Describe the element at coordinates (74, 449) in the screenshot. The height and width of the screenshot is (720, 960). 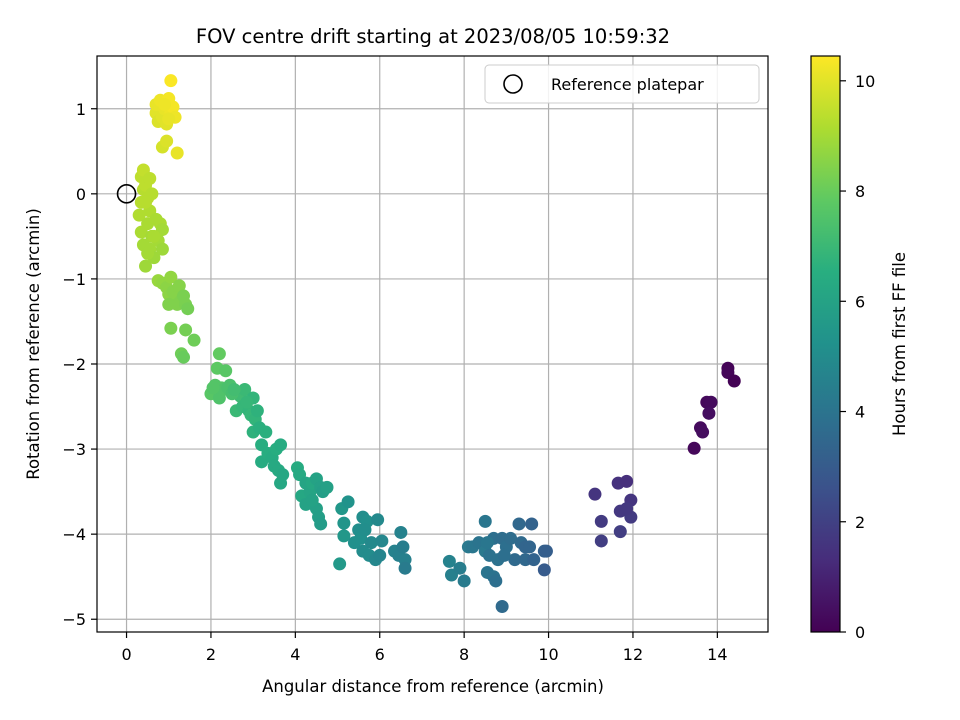
I see `y-tick-label: −3` at that location.